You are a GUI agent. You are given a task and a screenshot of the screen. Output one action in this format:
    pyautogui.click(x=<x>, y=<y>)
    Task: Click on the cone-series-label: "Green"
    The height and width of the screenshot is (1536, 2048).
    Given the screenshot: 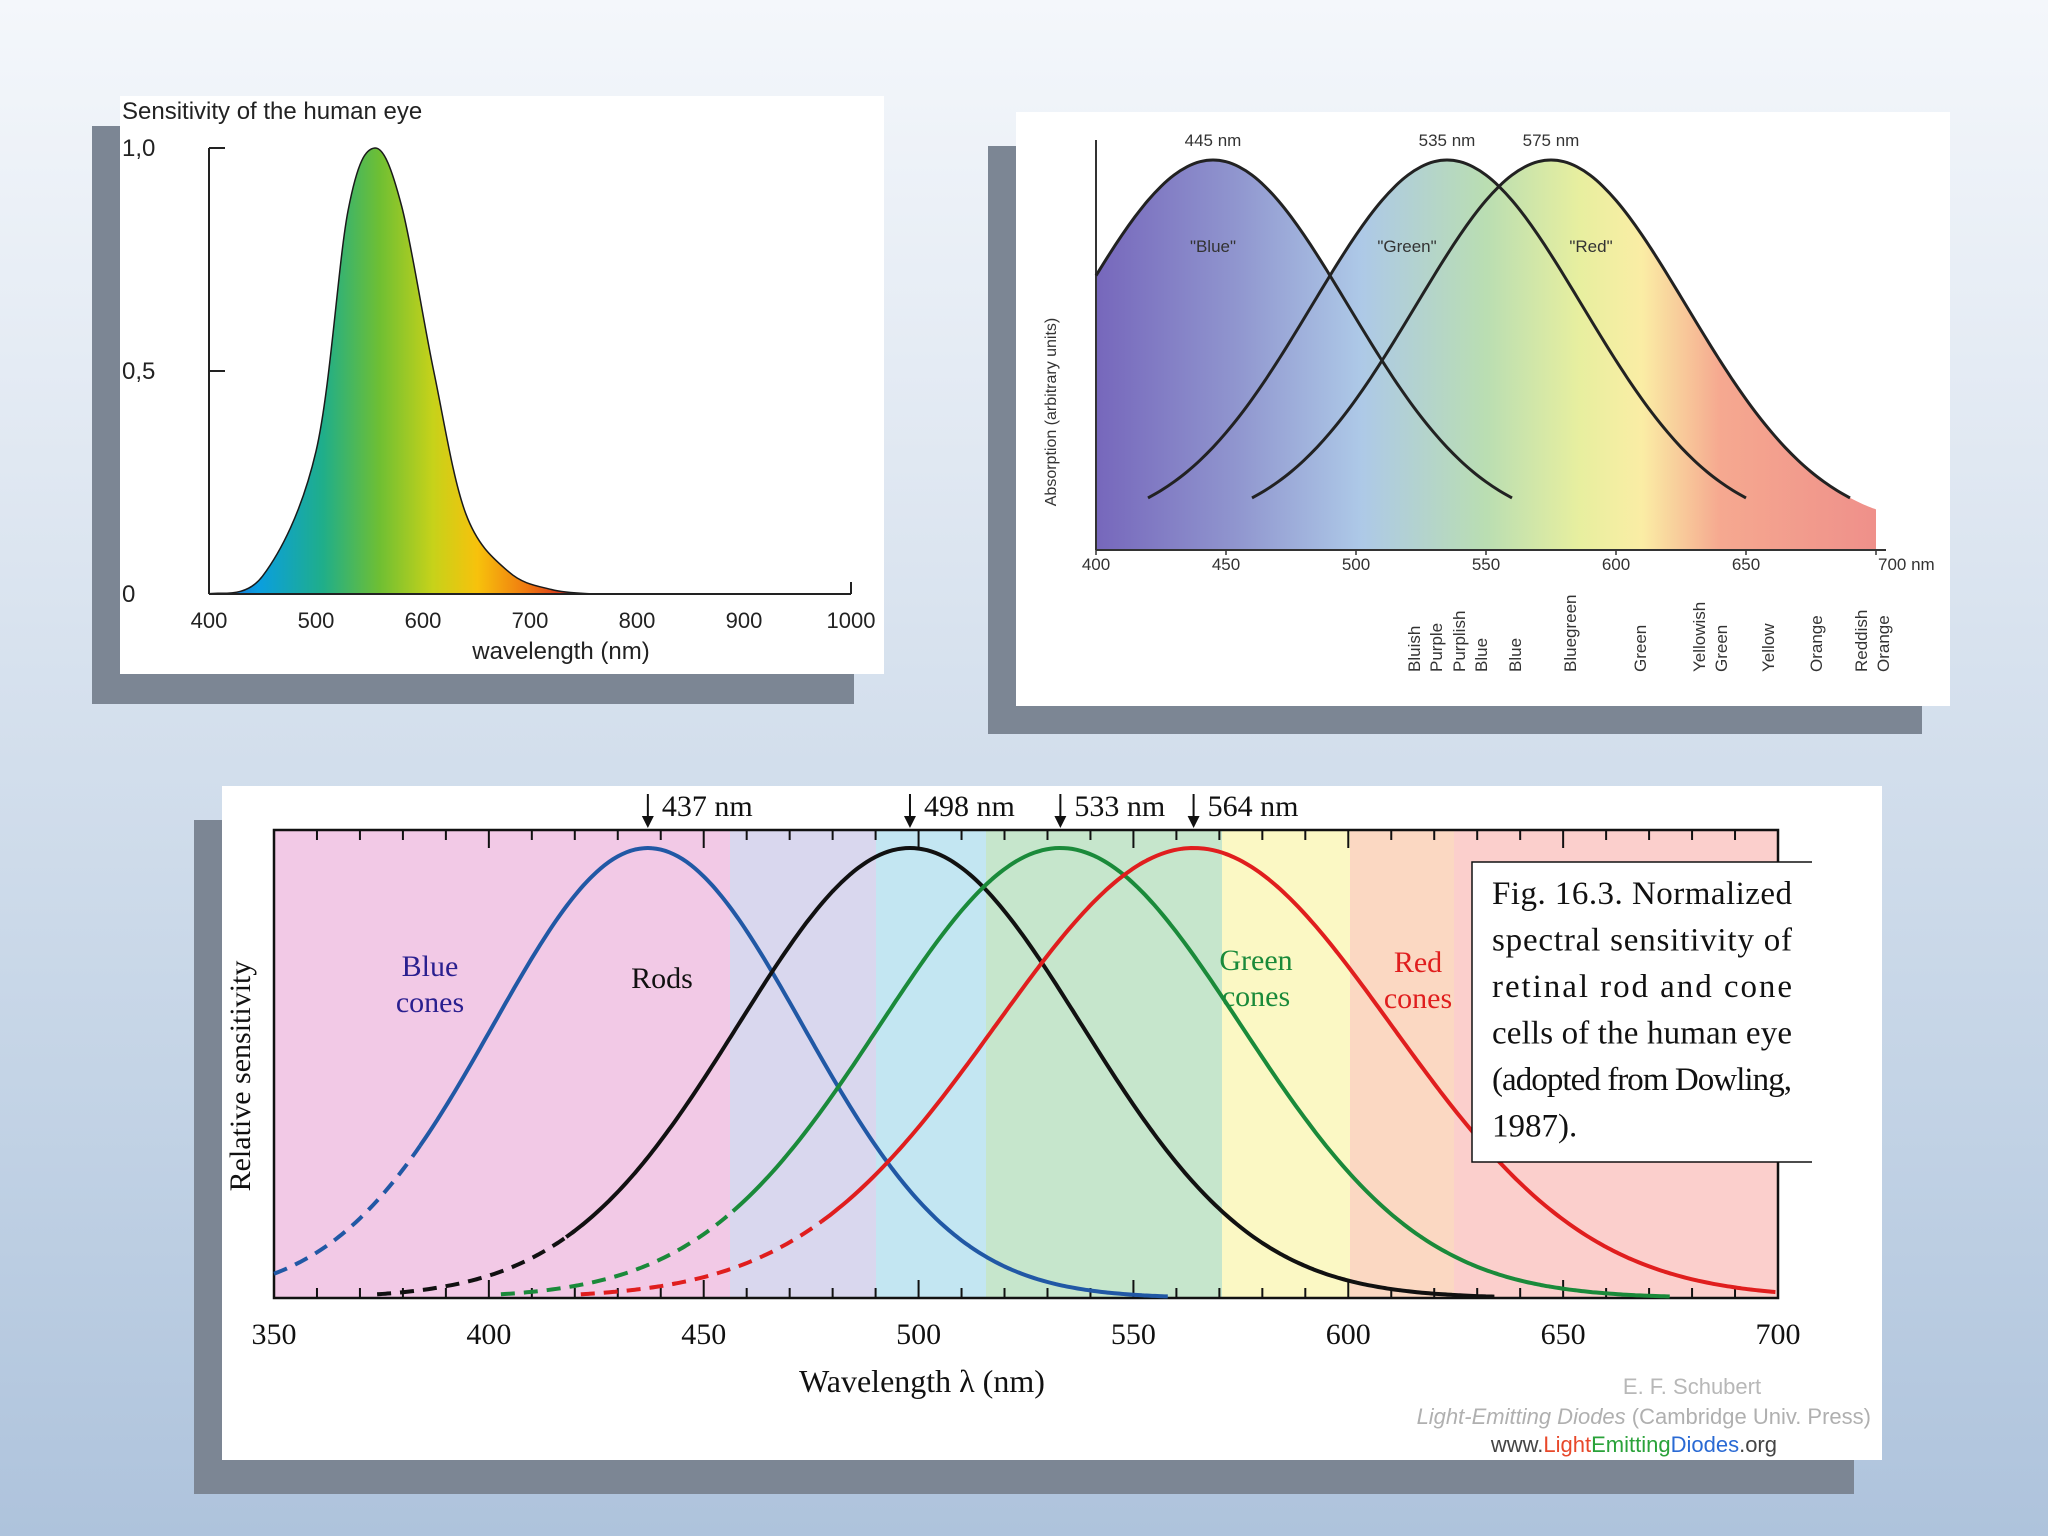 What is the action you would take?
    pyautogui.click(x=1406, y=246)
    